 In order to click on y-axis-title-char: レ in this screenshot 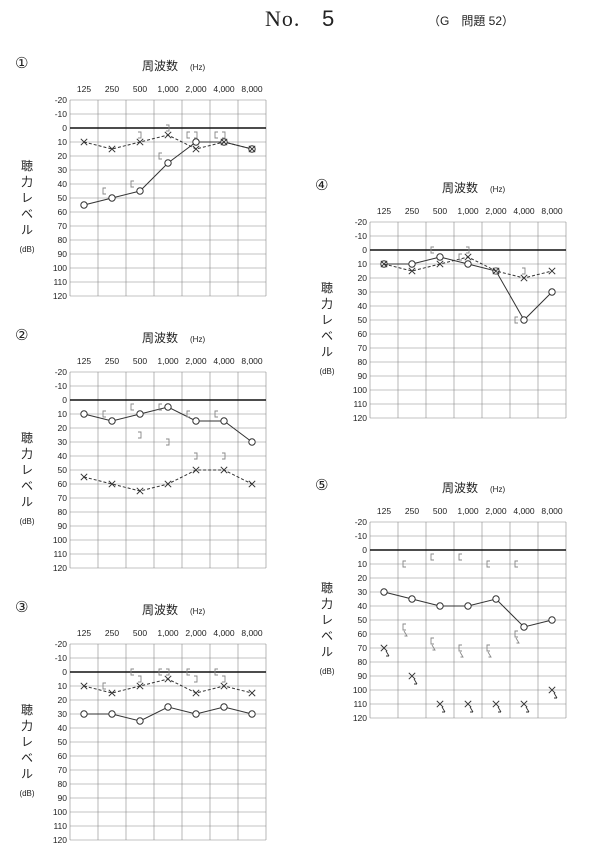, I will do `click(327, 620)`.